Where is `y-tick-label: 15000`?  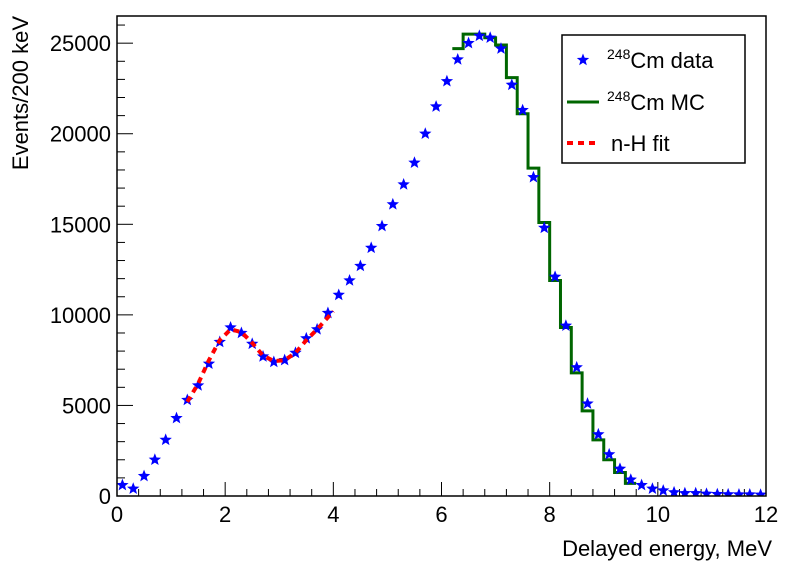
y-tick-label: 15000 is located at coordinates (80, 224).